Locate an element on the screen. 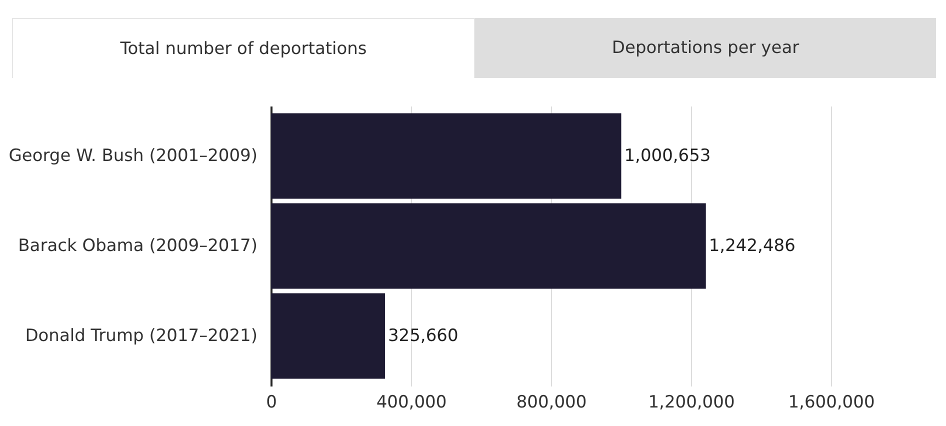 This screenshot has width=946, height=426. y-tick-label: Donald Trump (2017–2021) is located at coordinates (141, 336).